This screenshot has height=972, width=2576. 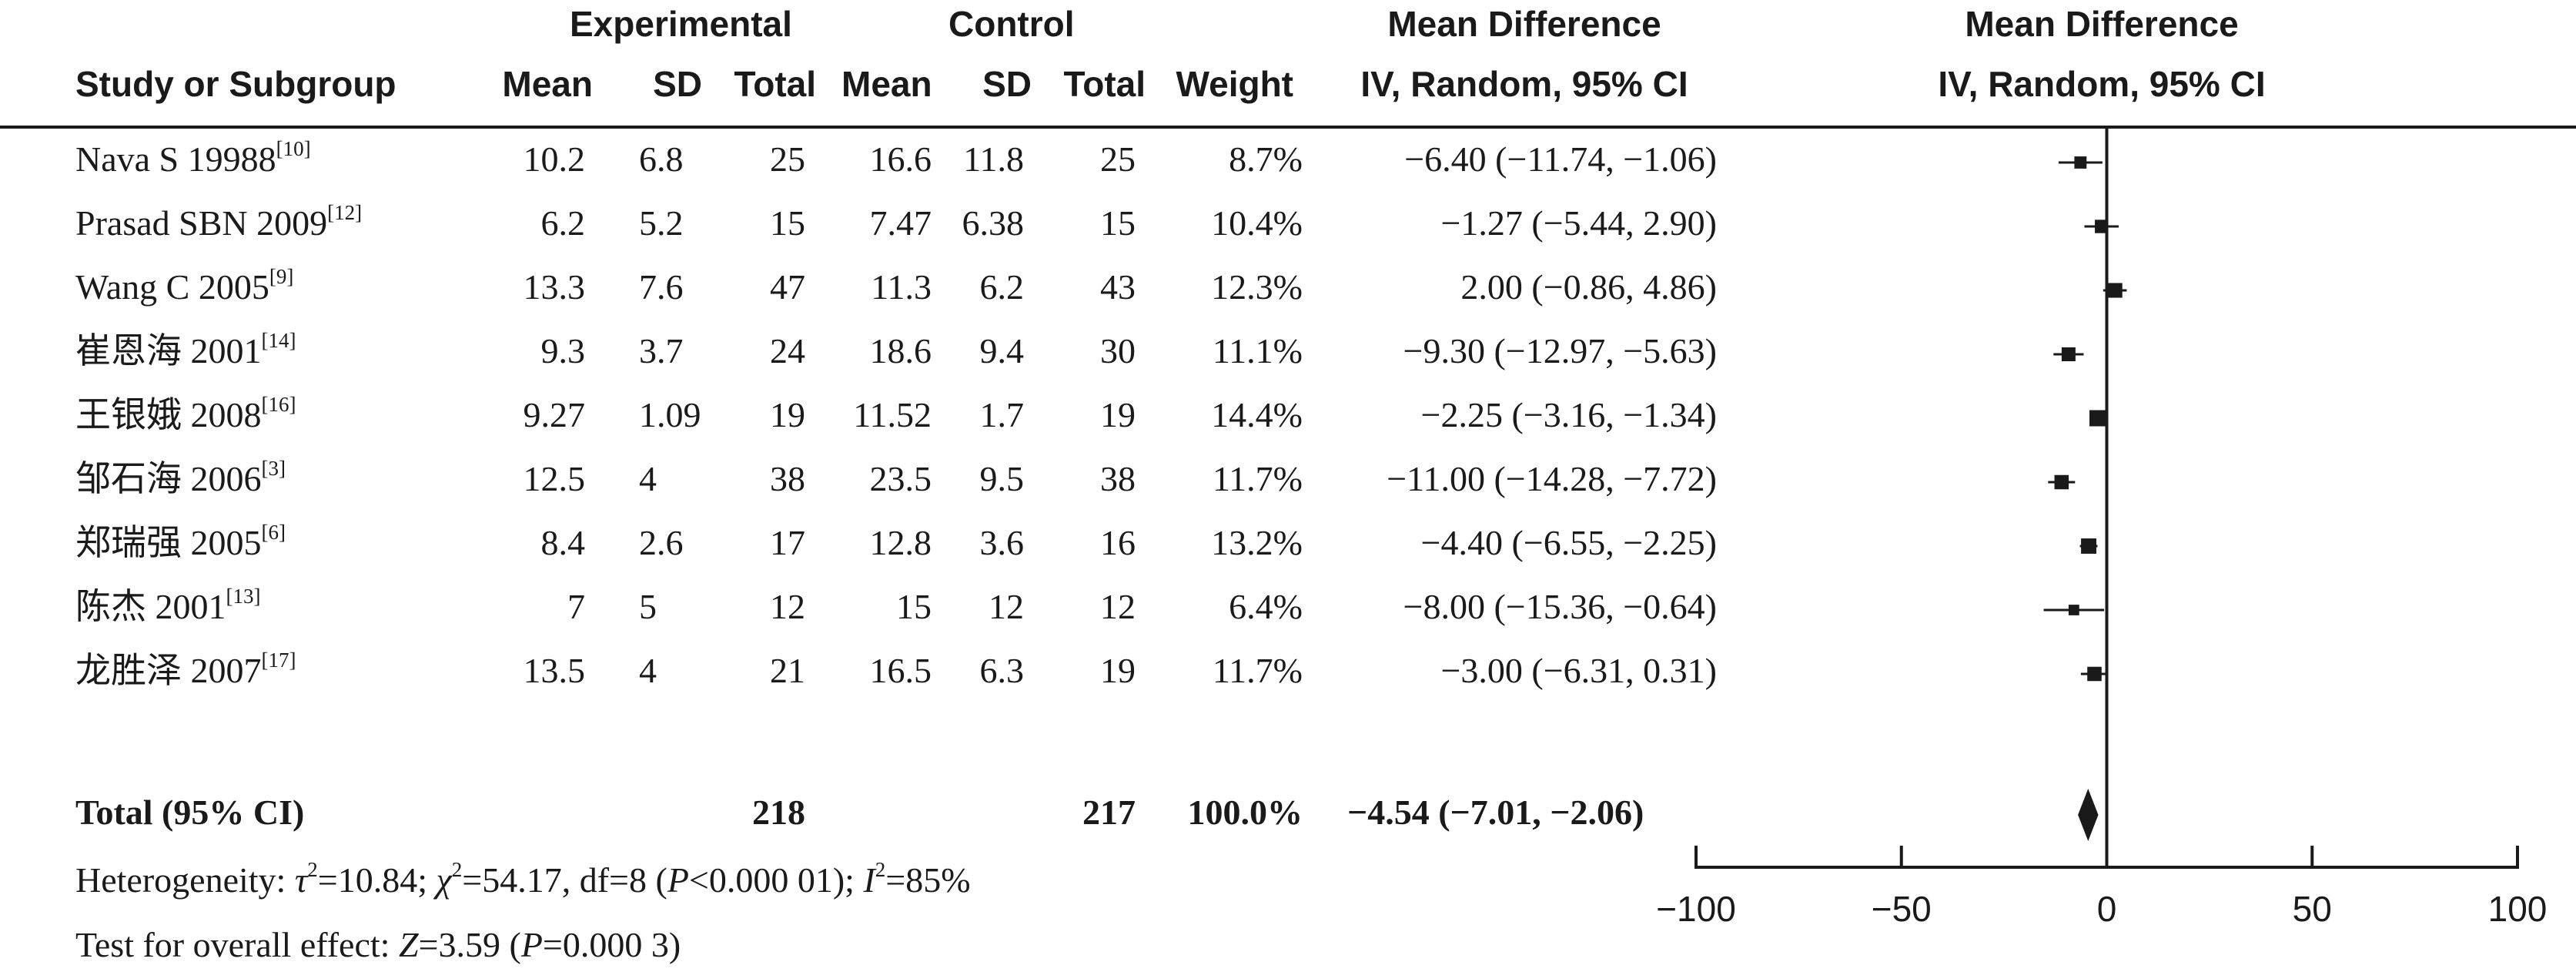 What do you see at coordinates (886, 84) in the screenshot?
I see `header-mean-ctl: Mean` at bounding box center [886, 84].